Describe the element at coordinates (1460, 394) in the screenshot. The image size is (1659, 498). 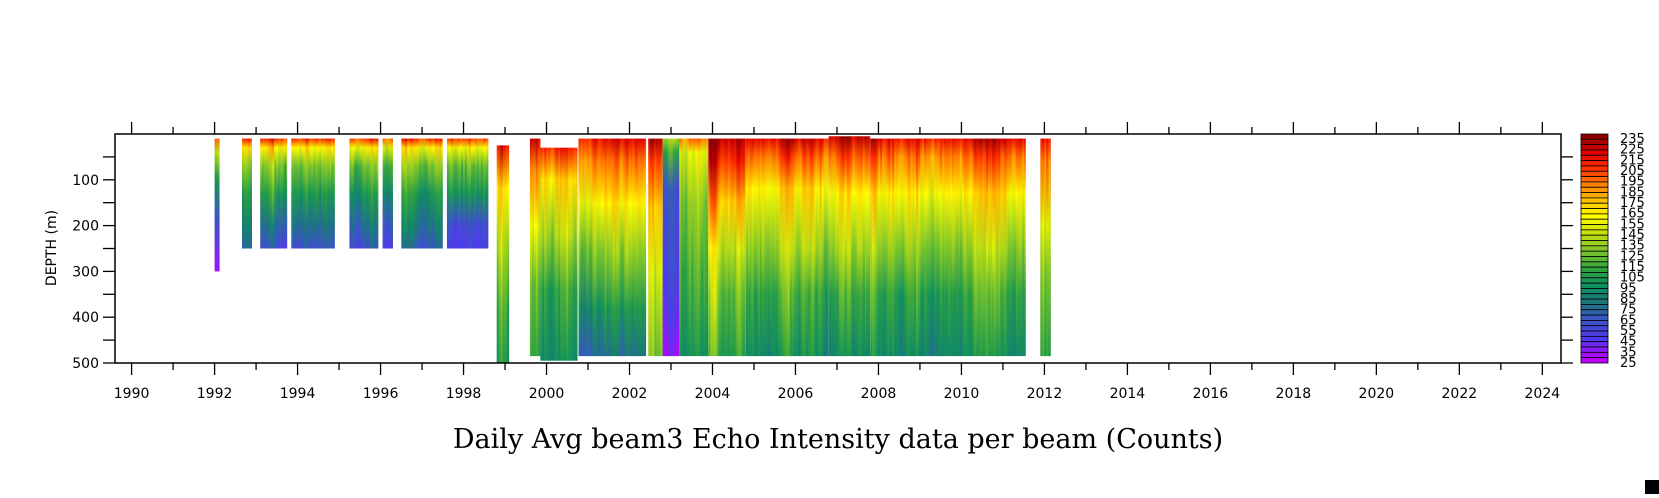
I see `x-tick-label: 2022` at that location.